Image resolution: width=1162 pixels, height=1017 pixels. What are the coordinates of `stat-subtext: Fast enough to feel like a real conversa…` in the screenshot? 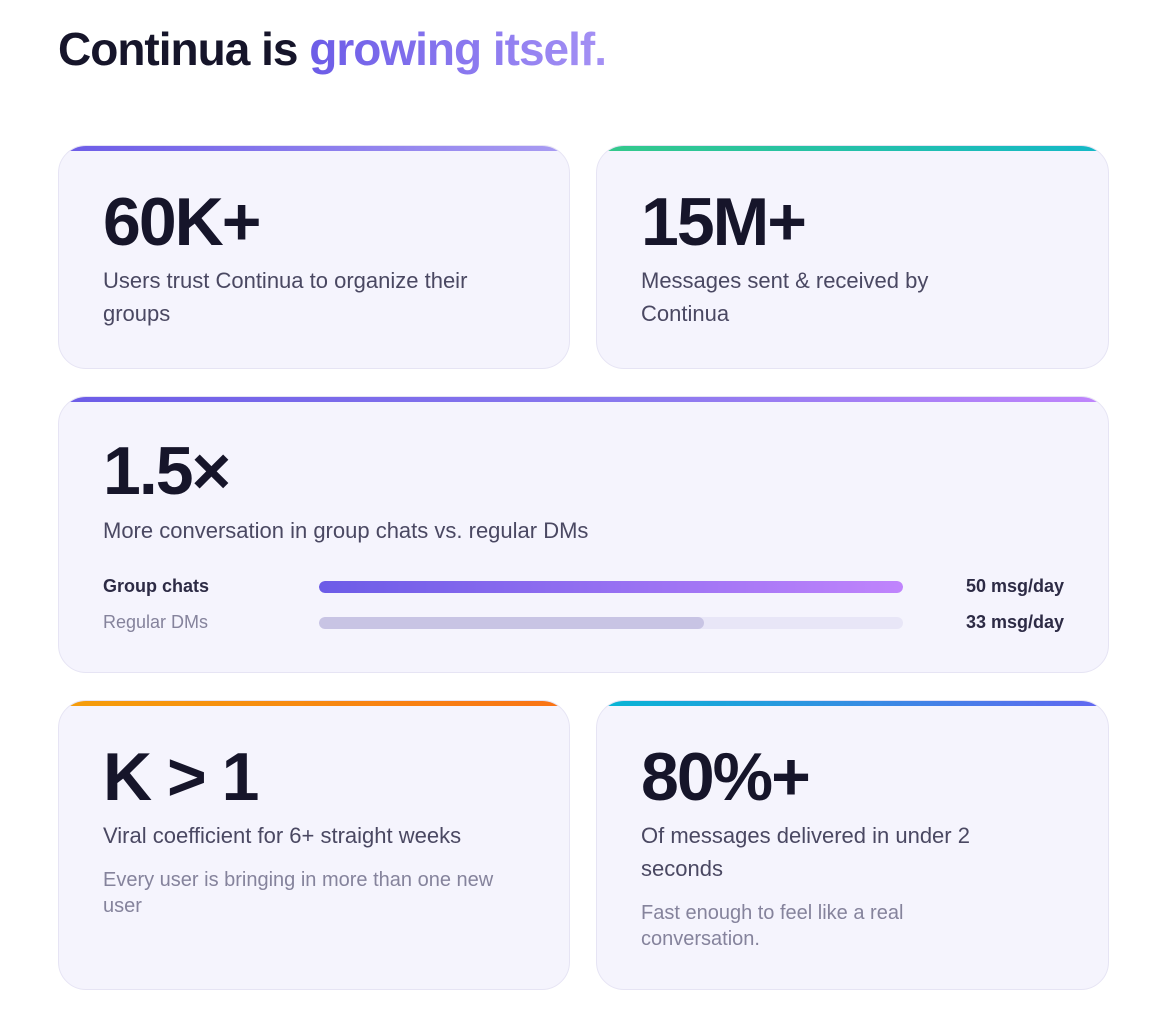 It's located at (772, 926).